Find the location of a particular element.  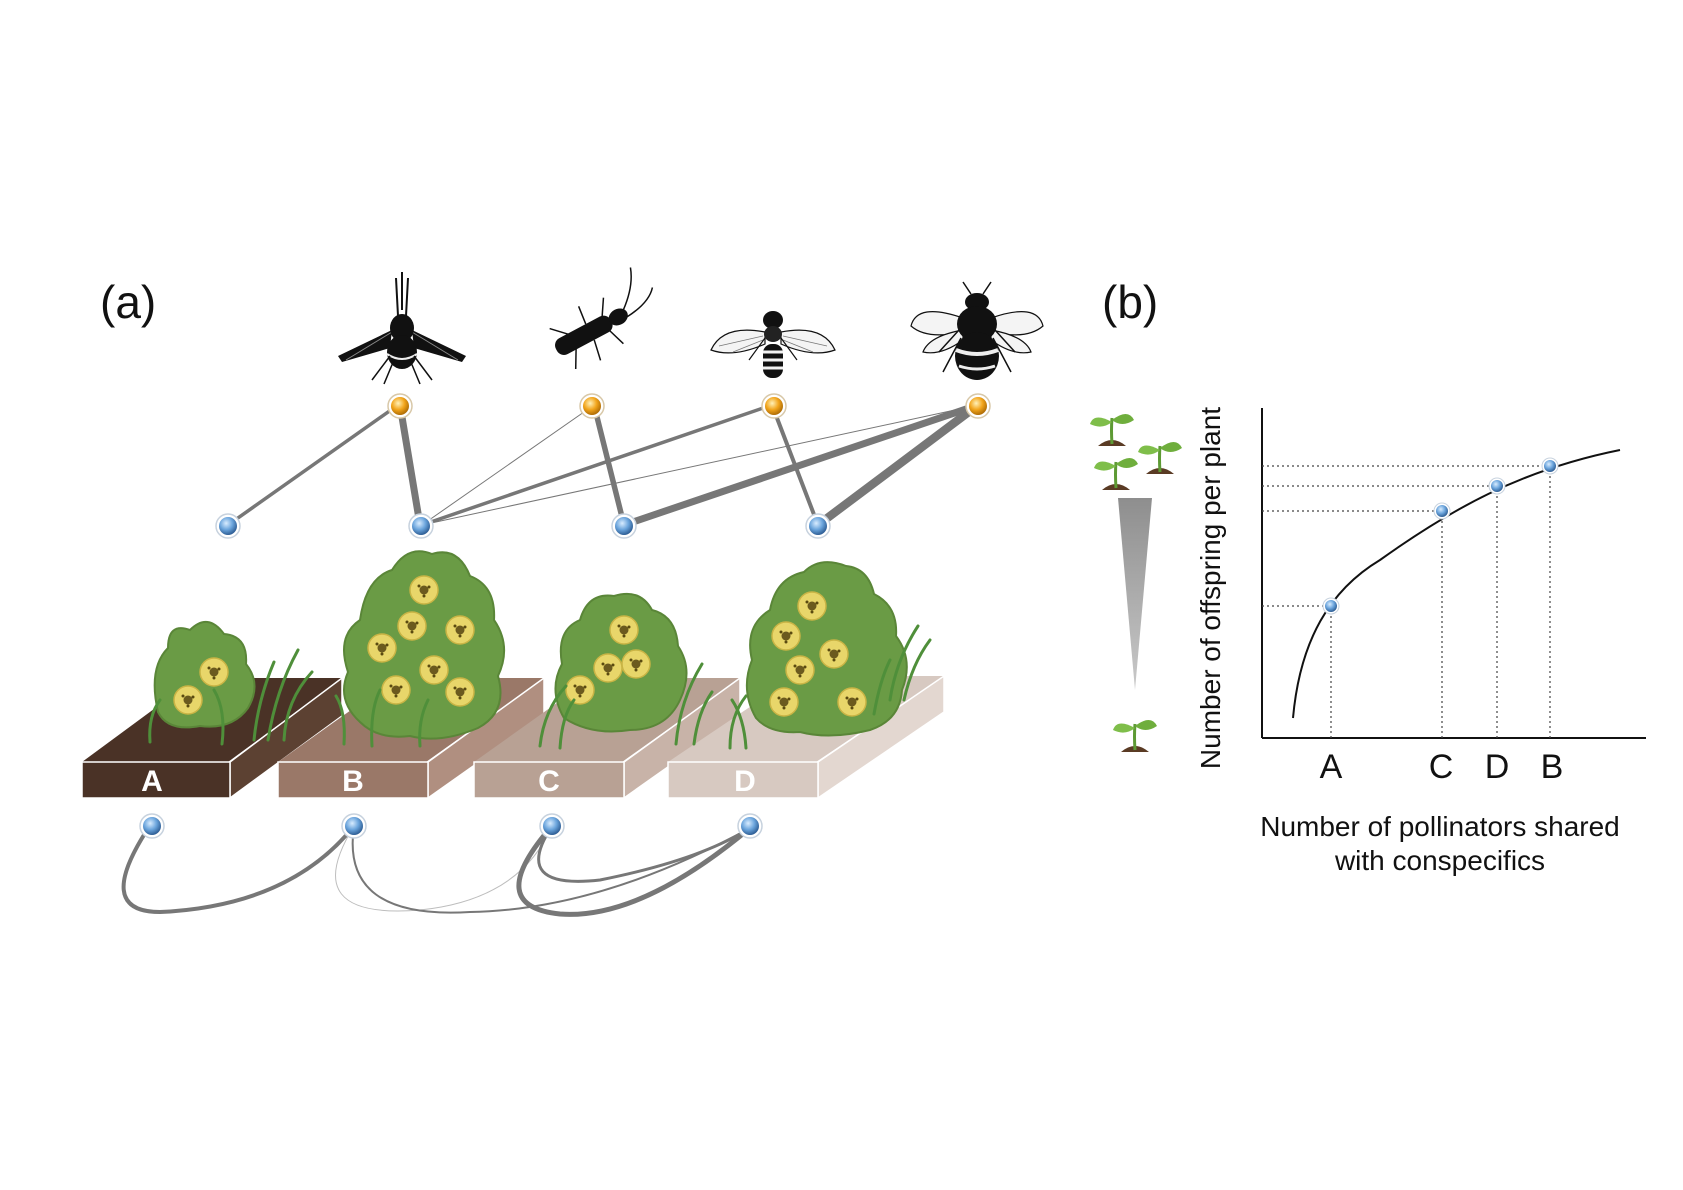

x-tick-a: A is located at coordinates (1331, 767).